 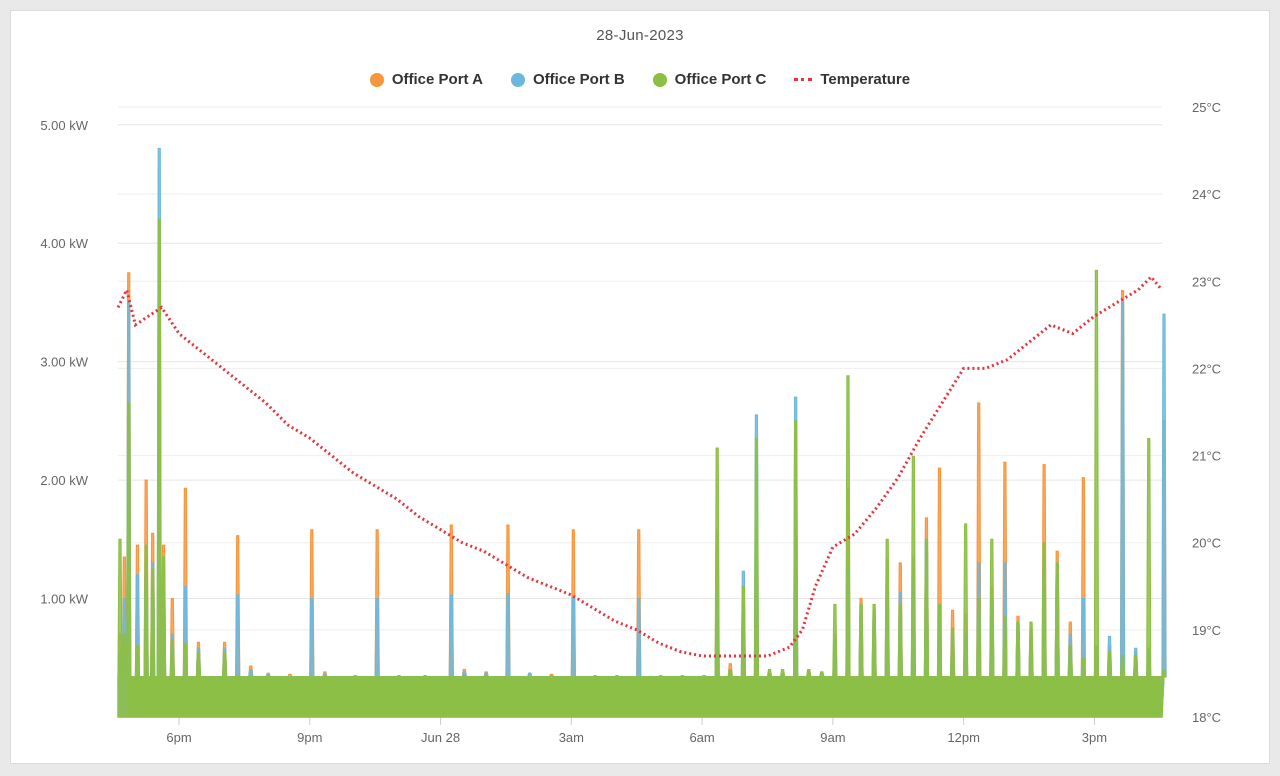 What do you see at coordinates (701, 737) in the screenshot?
I see `x-tick-label: 6am` at bounding box center [701, 737].